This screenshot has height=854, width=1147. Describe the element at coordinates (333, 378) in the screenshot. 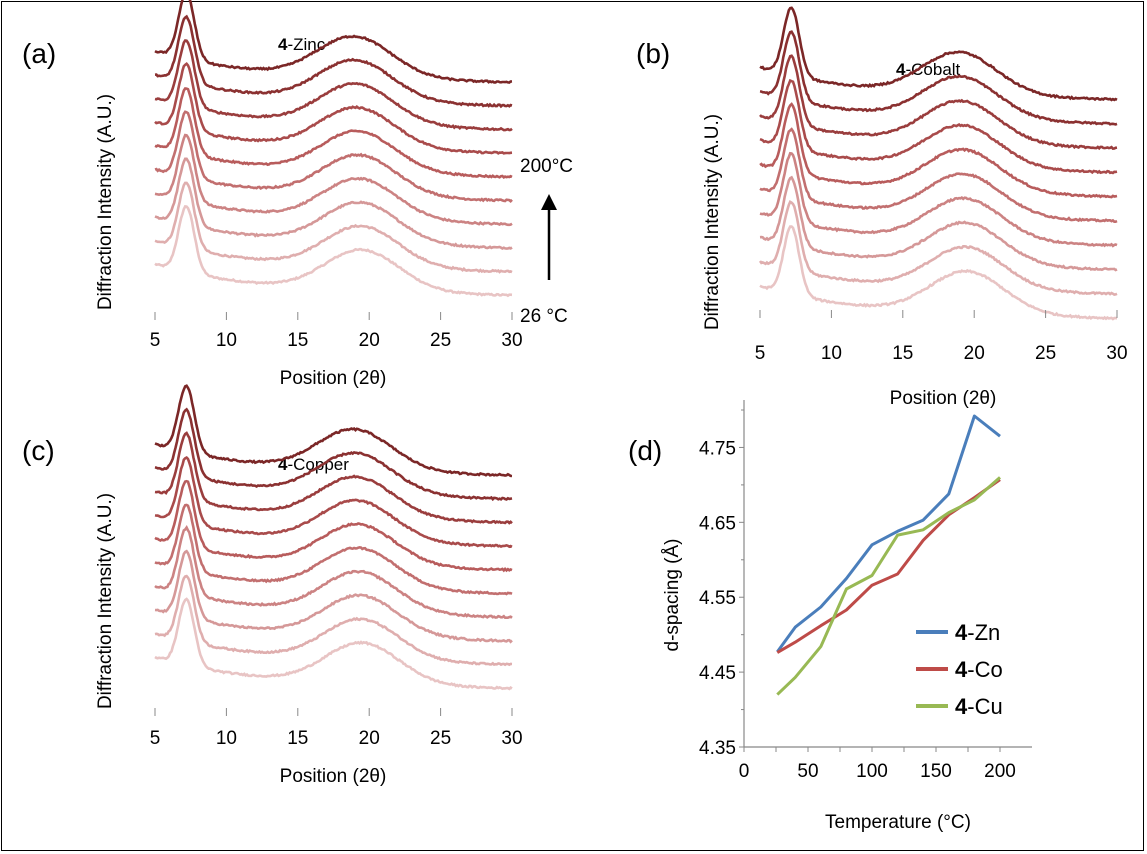

I see `panel-a-xlabel: Position (2θ)` at that location.